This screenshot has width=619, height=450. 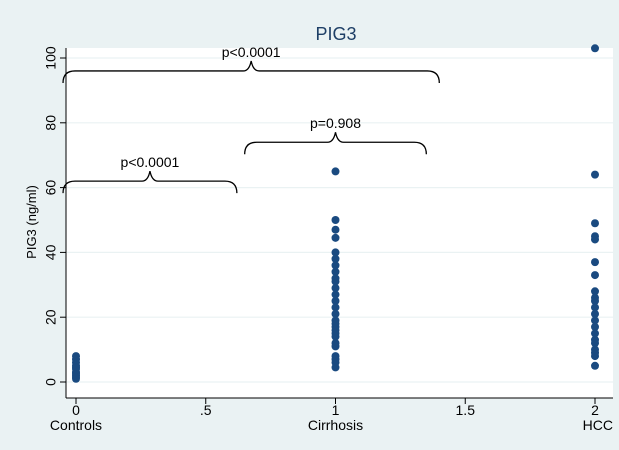 What do you see at coordinates (51, 382) in the screenshot?
I see `y-tick-label: 0` at bounding box center [51, 382].